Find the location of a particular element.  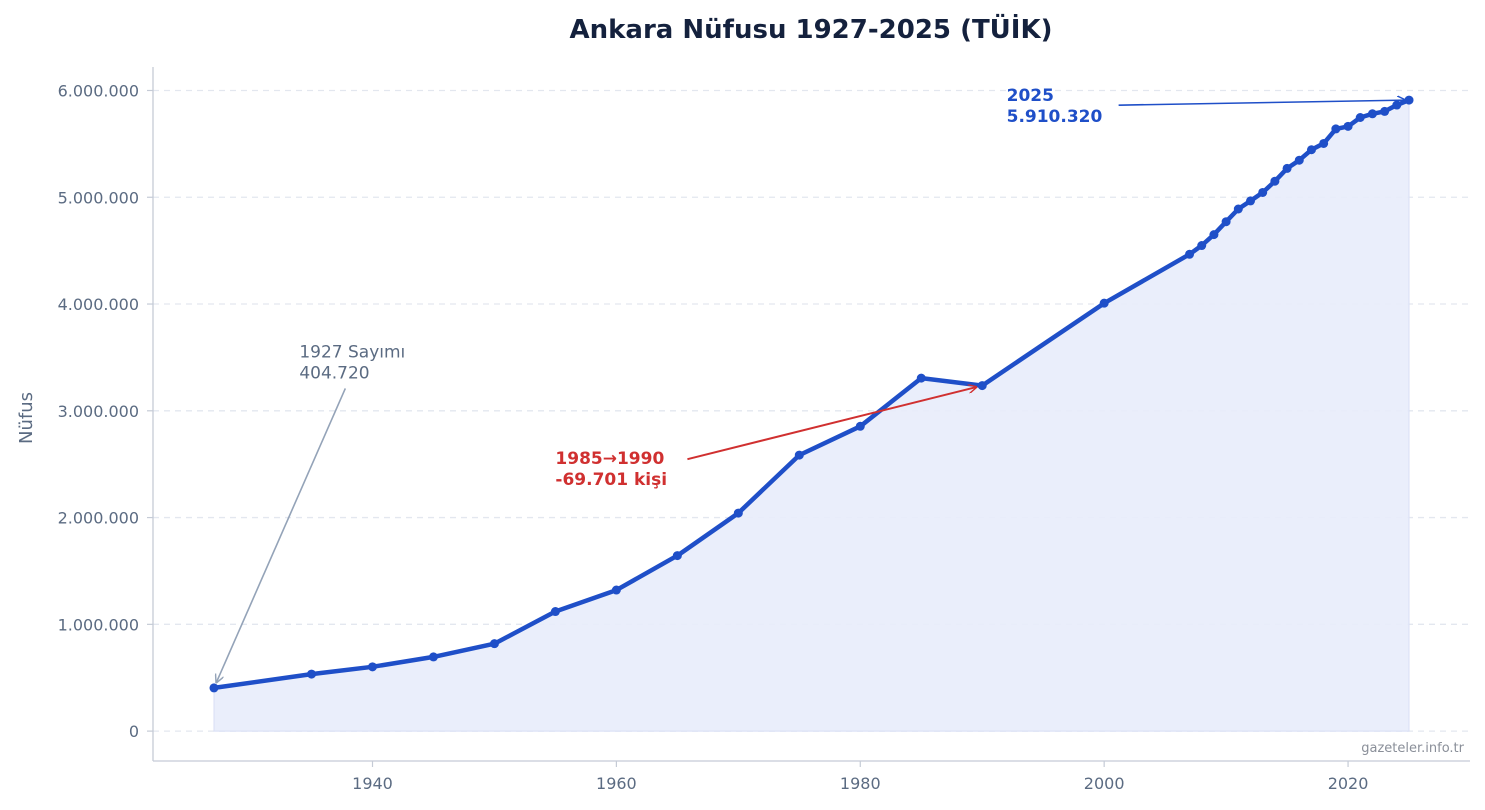

annotation-last-text: 5.910.320 is located at coordinates (1055, 117).